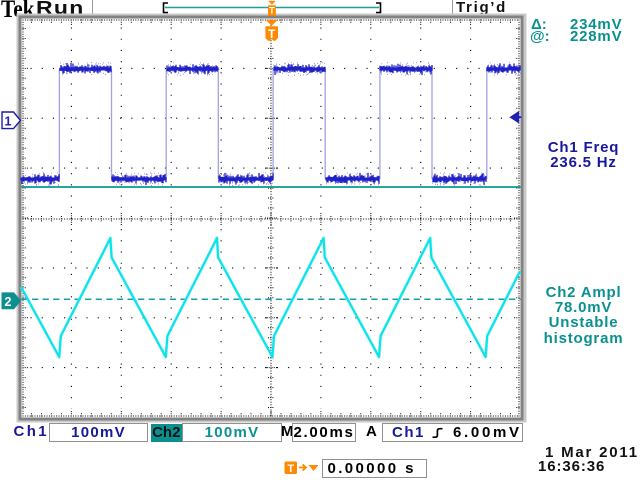  Describe the element at coordinates (8, 122) in the screenshot. I see `svg-text: 1` at that location.